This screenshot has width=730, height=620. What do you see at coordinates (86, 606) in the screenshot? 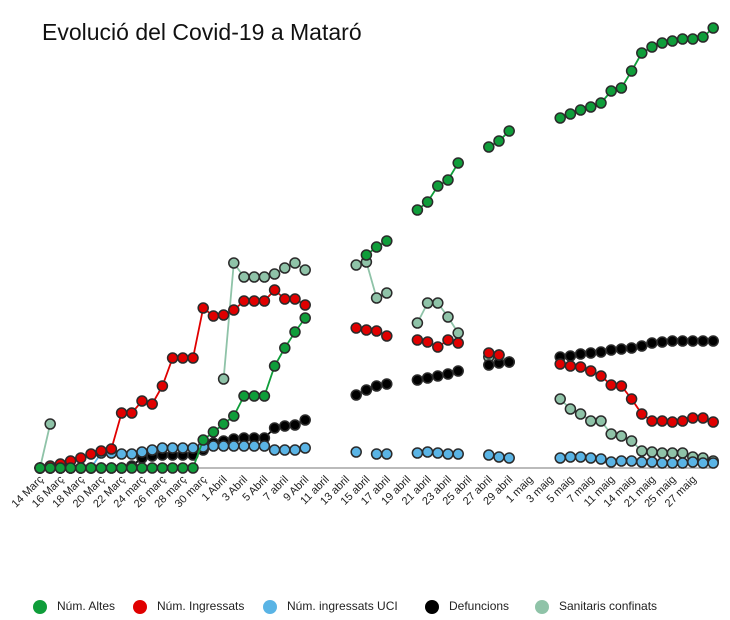
I see `legend-label: Núm. Altes` at bounding box center [86, 606].